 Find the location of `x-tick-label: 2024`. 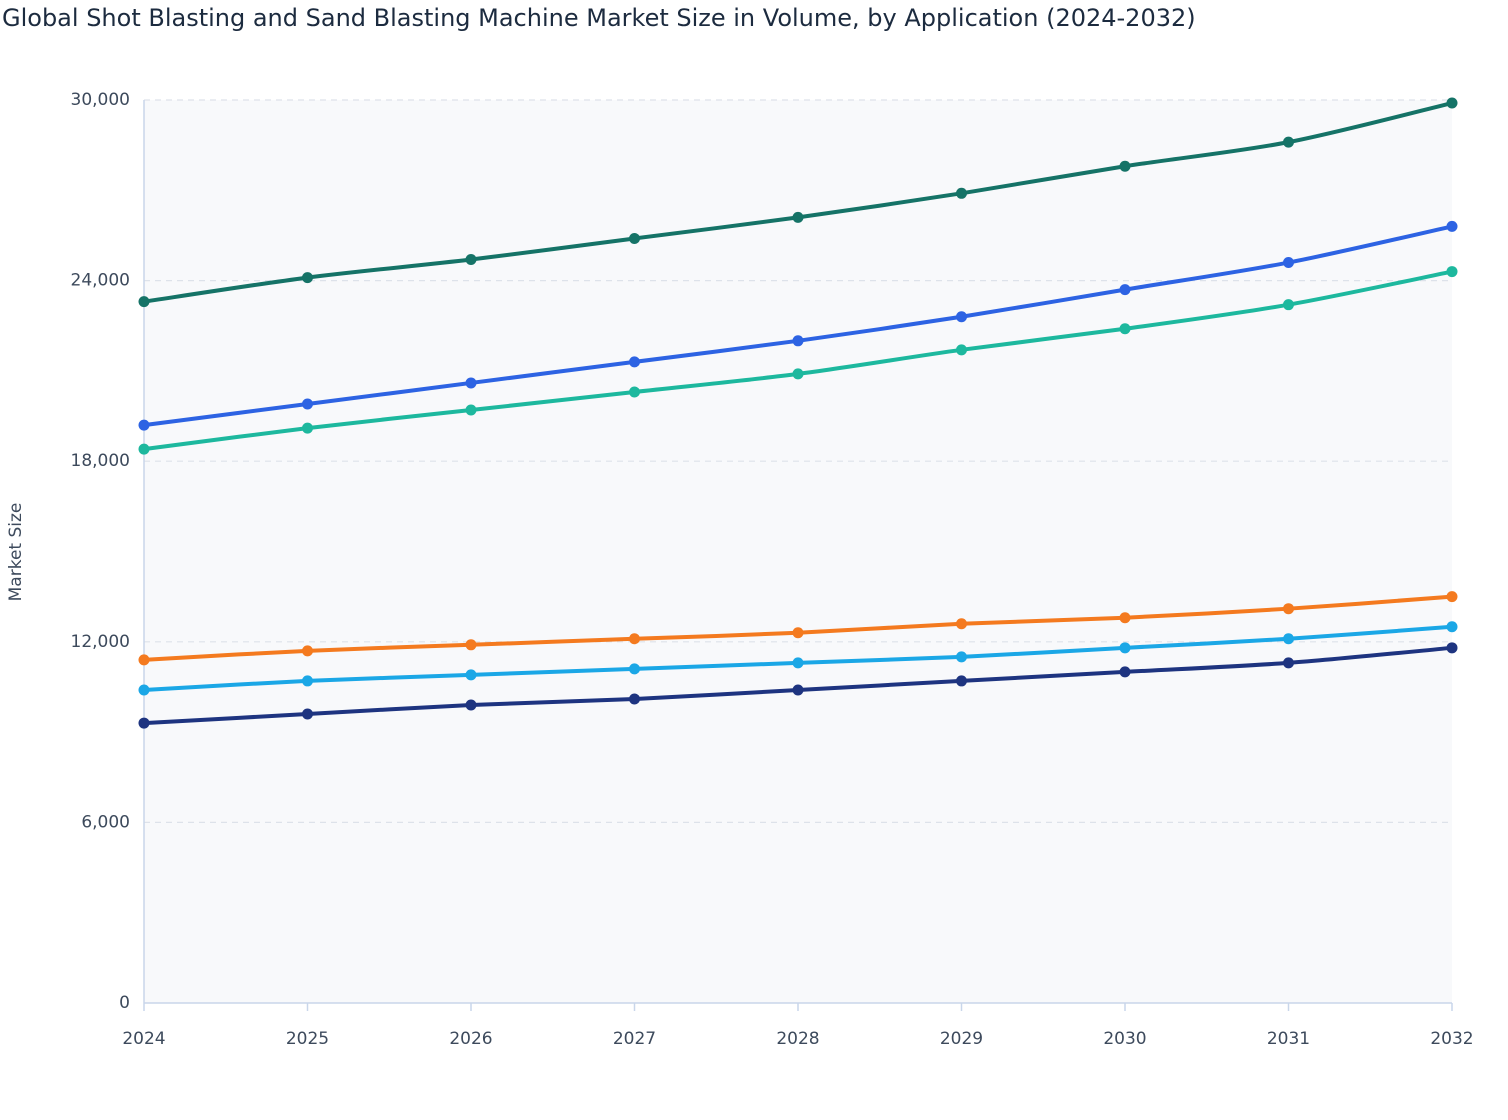

x-tick-label: 2024 is located at coordinates (143, 1039).